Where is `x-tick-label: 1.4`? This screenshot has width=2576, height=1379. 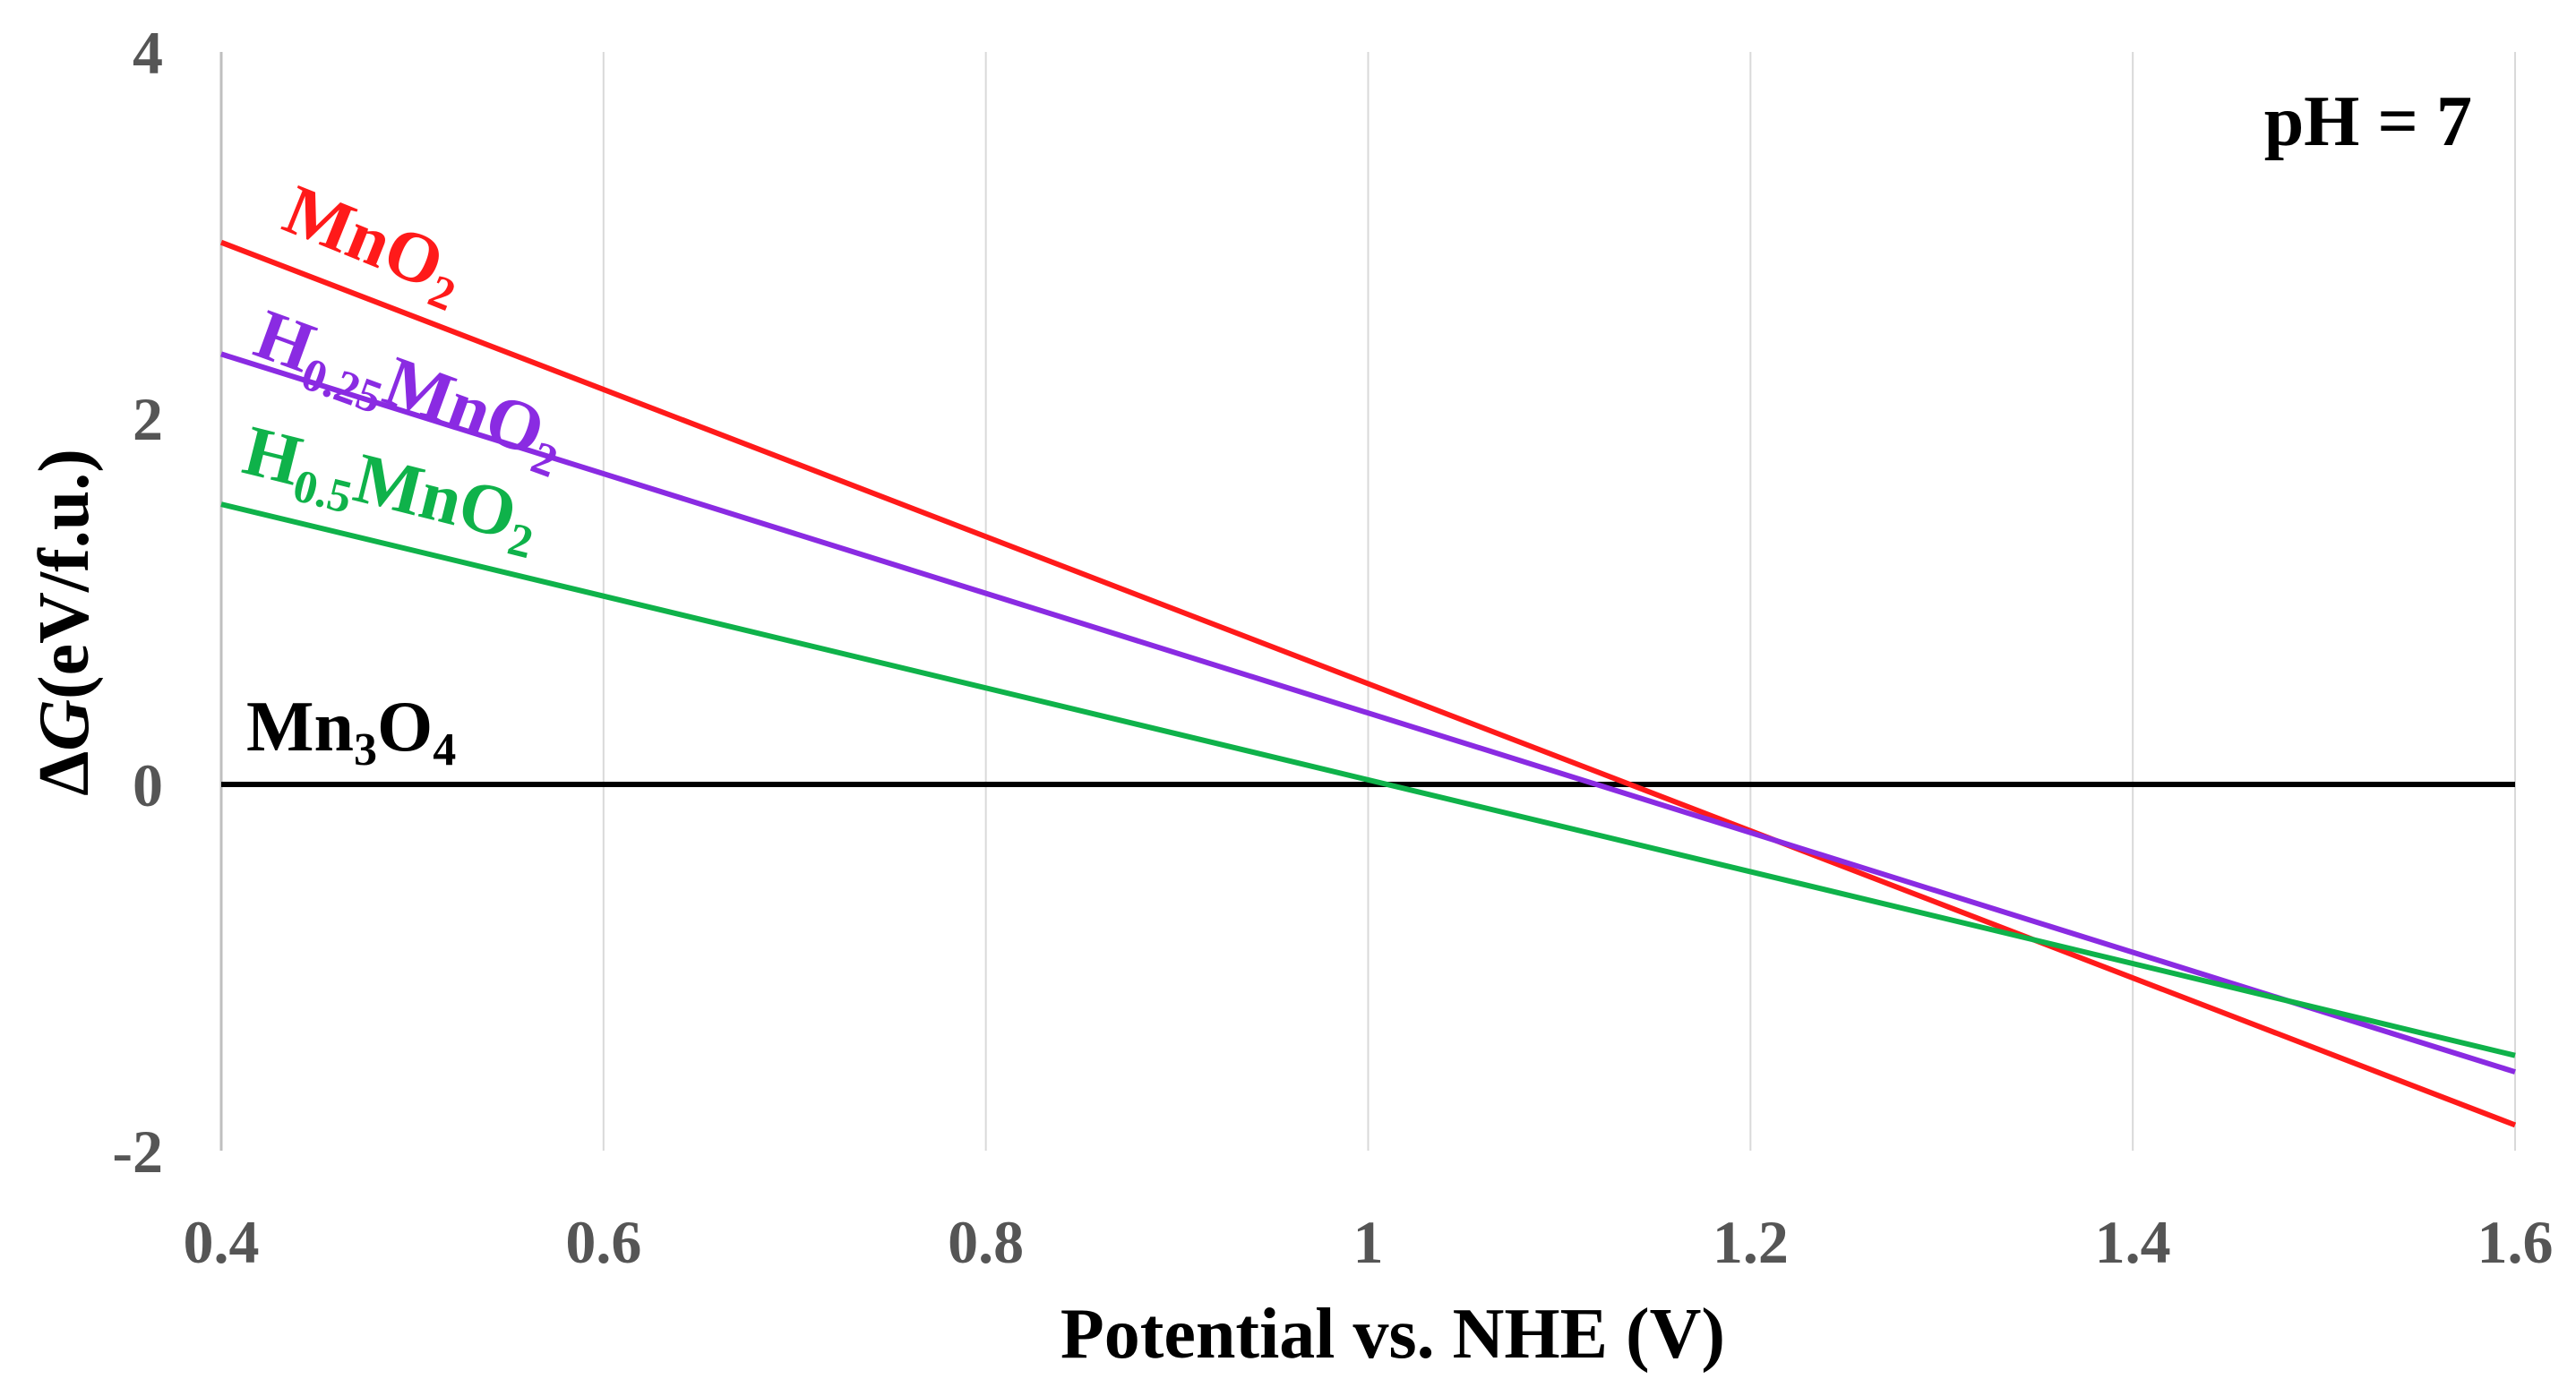 x-tick-label: 1.4 is located at coordinates (2133, 1242).